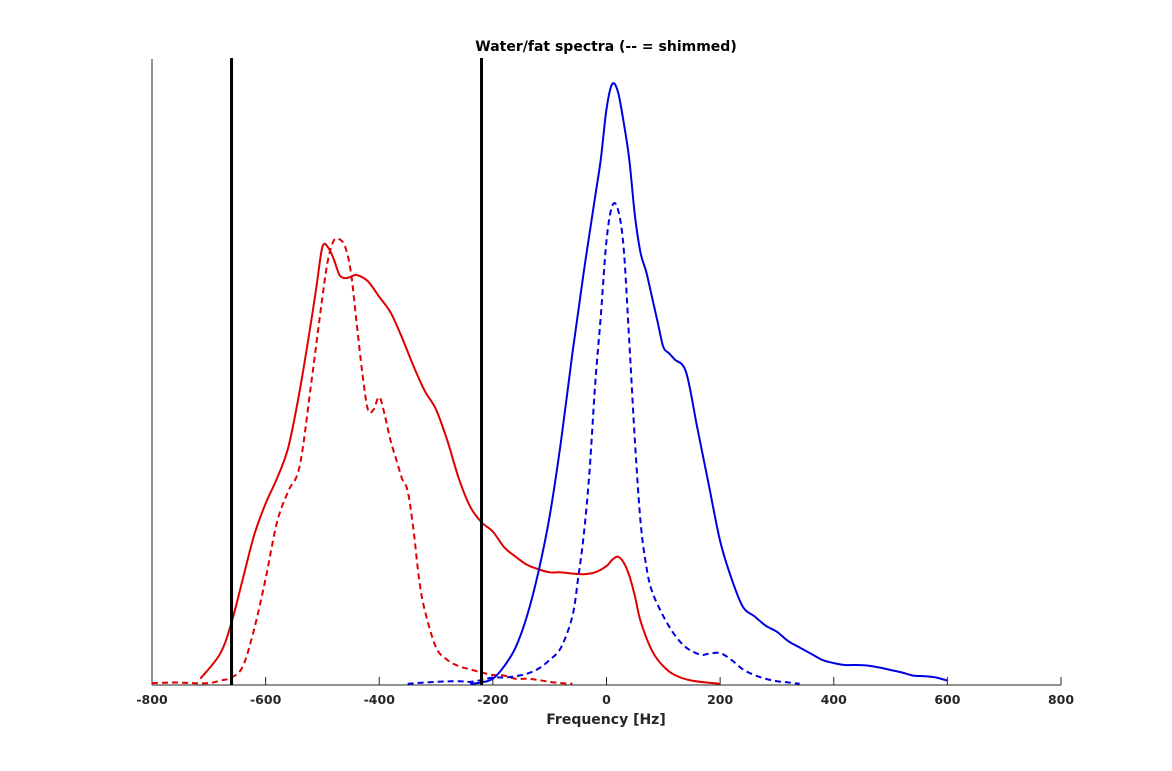 This screenshot has width=1172, height=771. I want to click on x-tick-label: 800, so click(1061, 699).